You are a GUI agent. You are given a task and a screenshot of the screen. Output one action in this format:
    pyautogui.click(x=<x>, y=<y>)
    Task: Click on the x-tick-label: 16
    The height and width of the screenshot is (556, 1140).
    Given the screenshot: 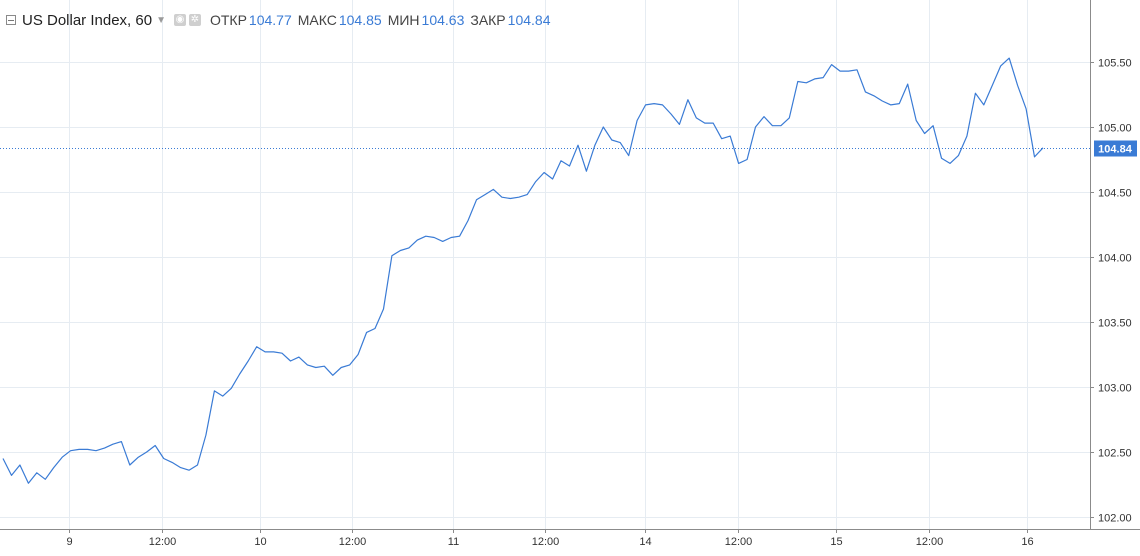 What is the action you would take?
    pyautogui.click(x=1027, y=542)
    